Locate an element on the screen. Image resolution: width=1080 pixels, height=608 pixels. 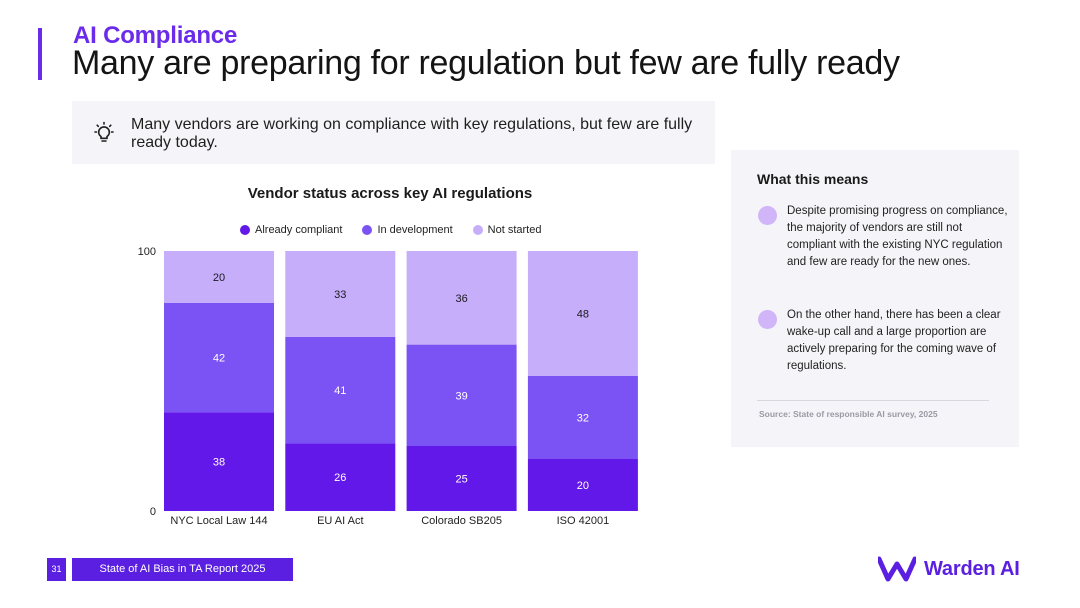
data-label: 32 is located at coordinates (583, 418).